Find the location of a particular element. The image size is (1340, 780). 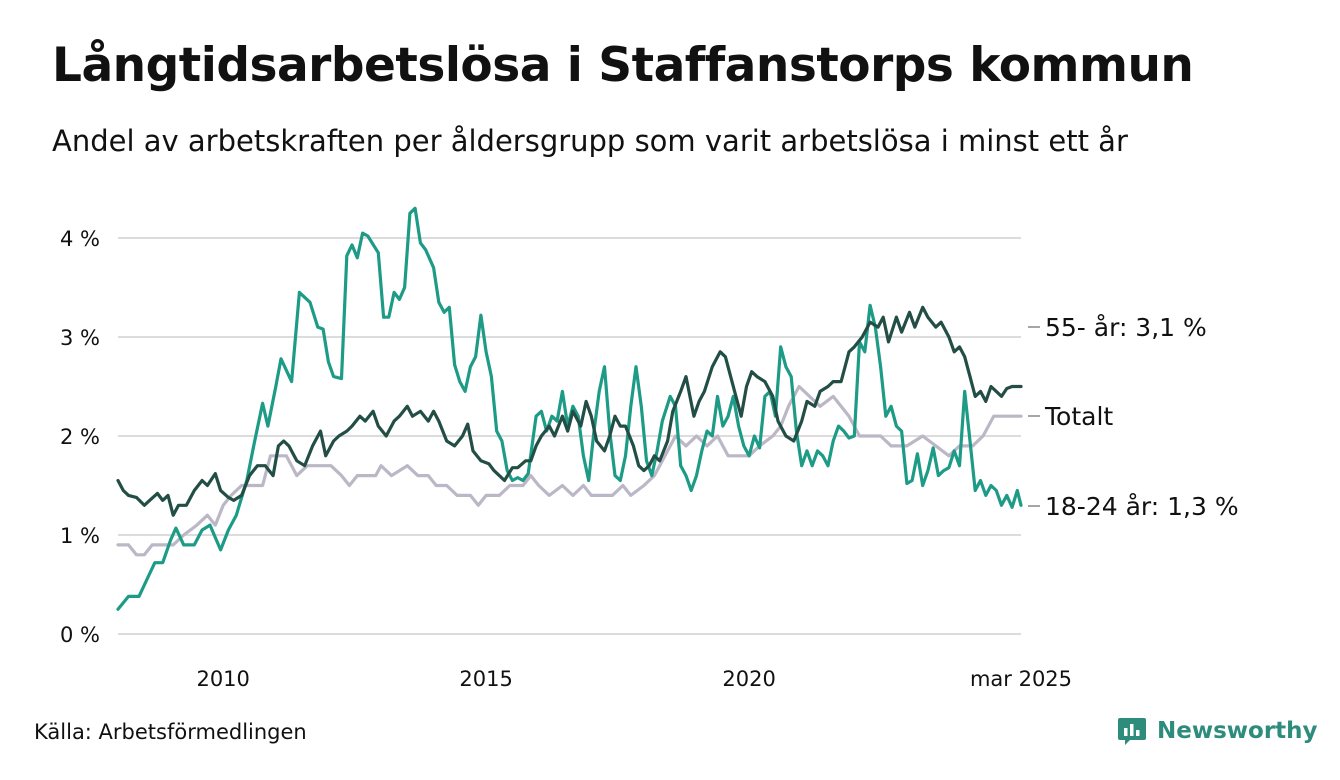

x-tick-label: 2010 is located at coordinates (222, 679).